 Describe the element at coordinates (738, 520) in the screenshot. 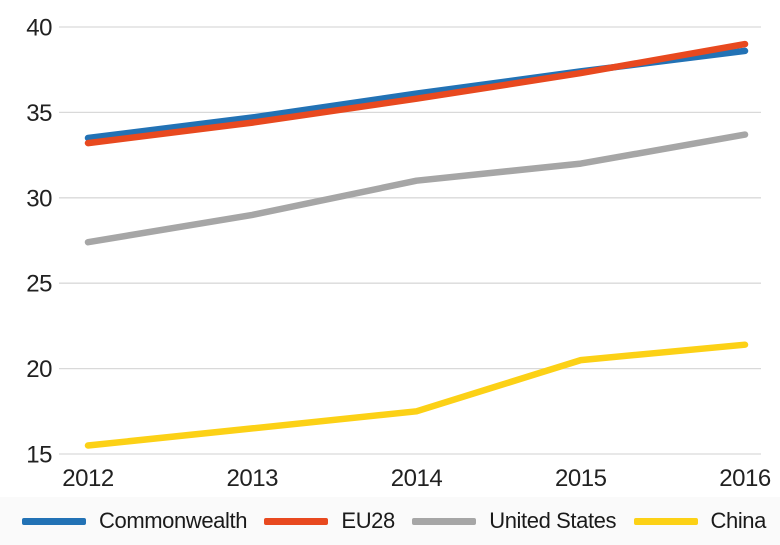

I see `legend-label-china: China` at that location.